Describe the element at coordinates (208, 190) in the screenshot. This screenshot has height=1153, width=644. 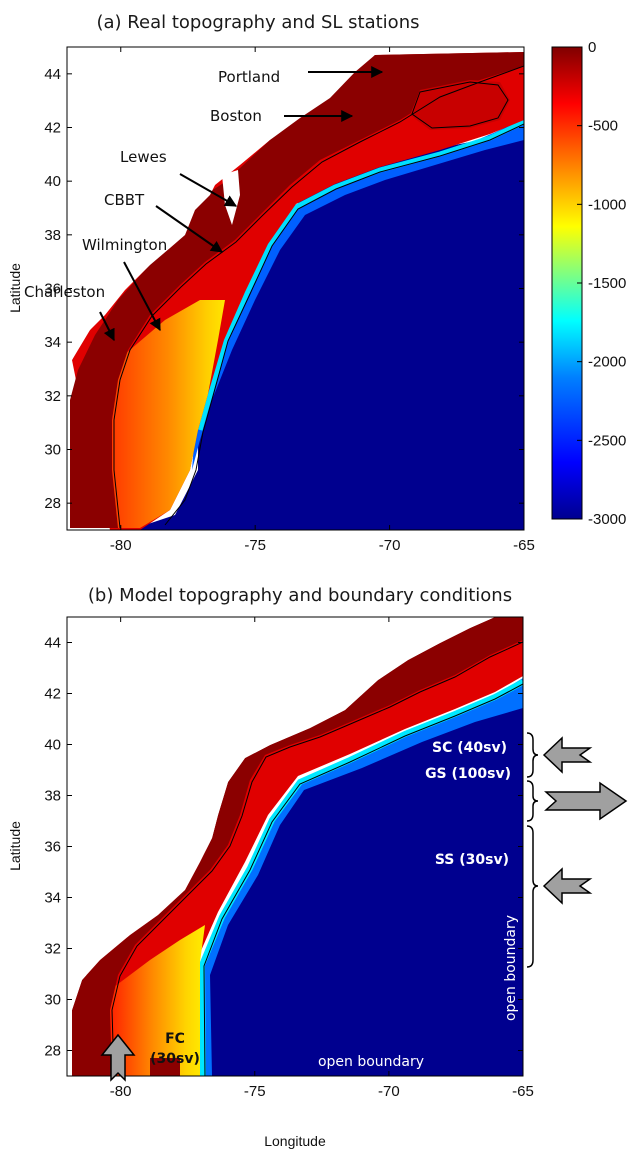
I see `station-arrow-lewes` at that location.